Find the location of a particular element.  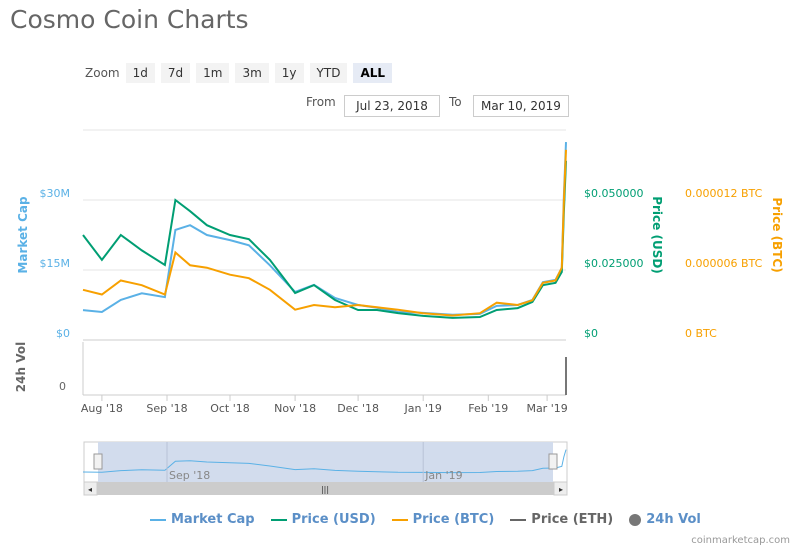

legend-item-market-cap: Market Cap is located at coordinates (202, 519).